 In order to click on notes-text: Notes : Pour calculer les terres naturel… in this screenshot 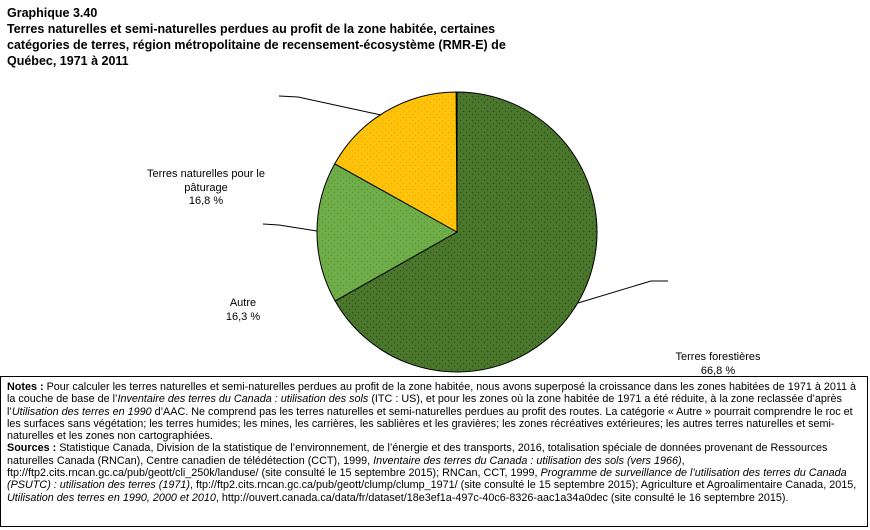, I will do `click(432, 412)`.